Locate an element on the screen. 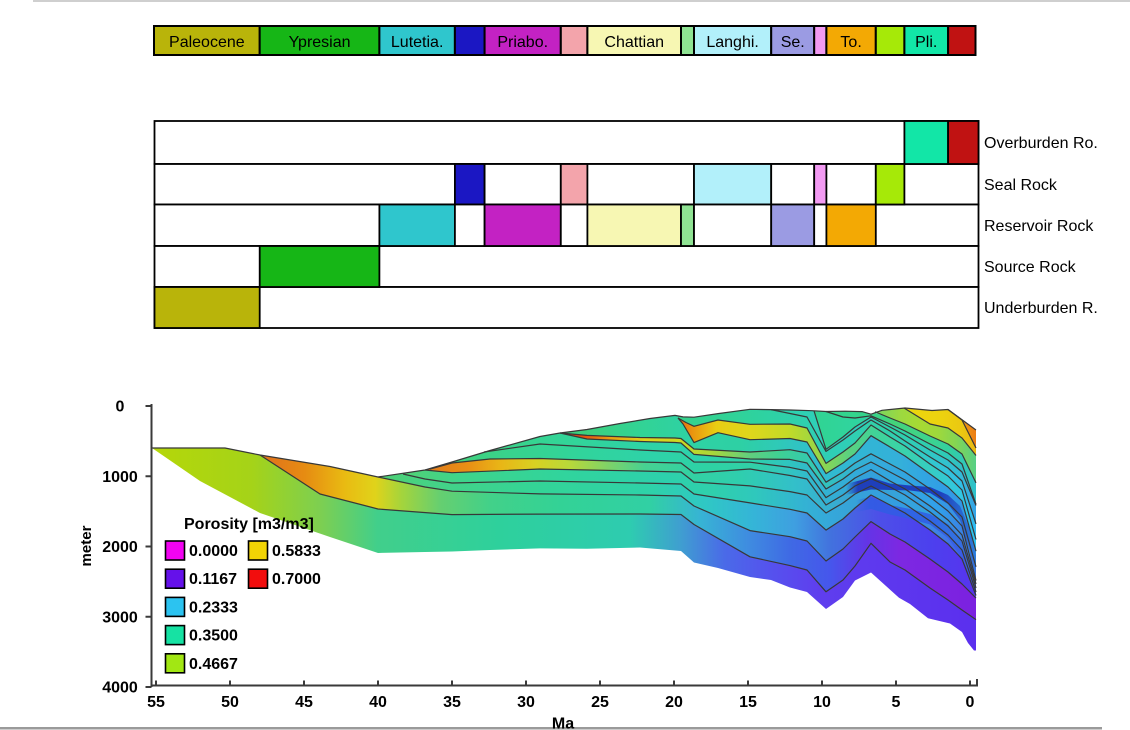 This screenshot has width=1130, height=730. svg-text: 0.5833 is located at coordinates (296, 551).